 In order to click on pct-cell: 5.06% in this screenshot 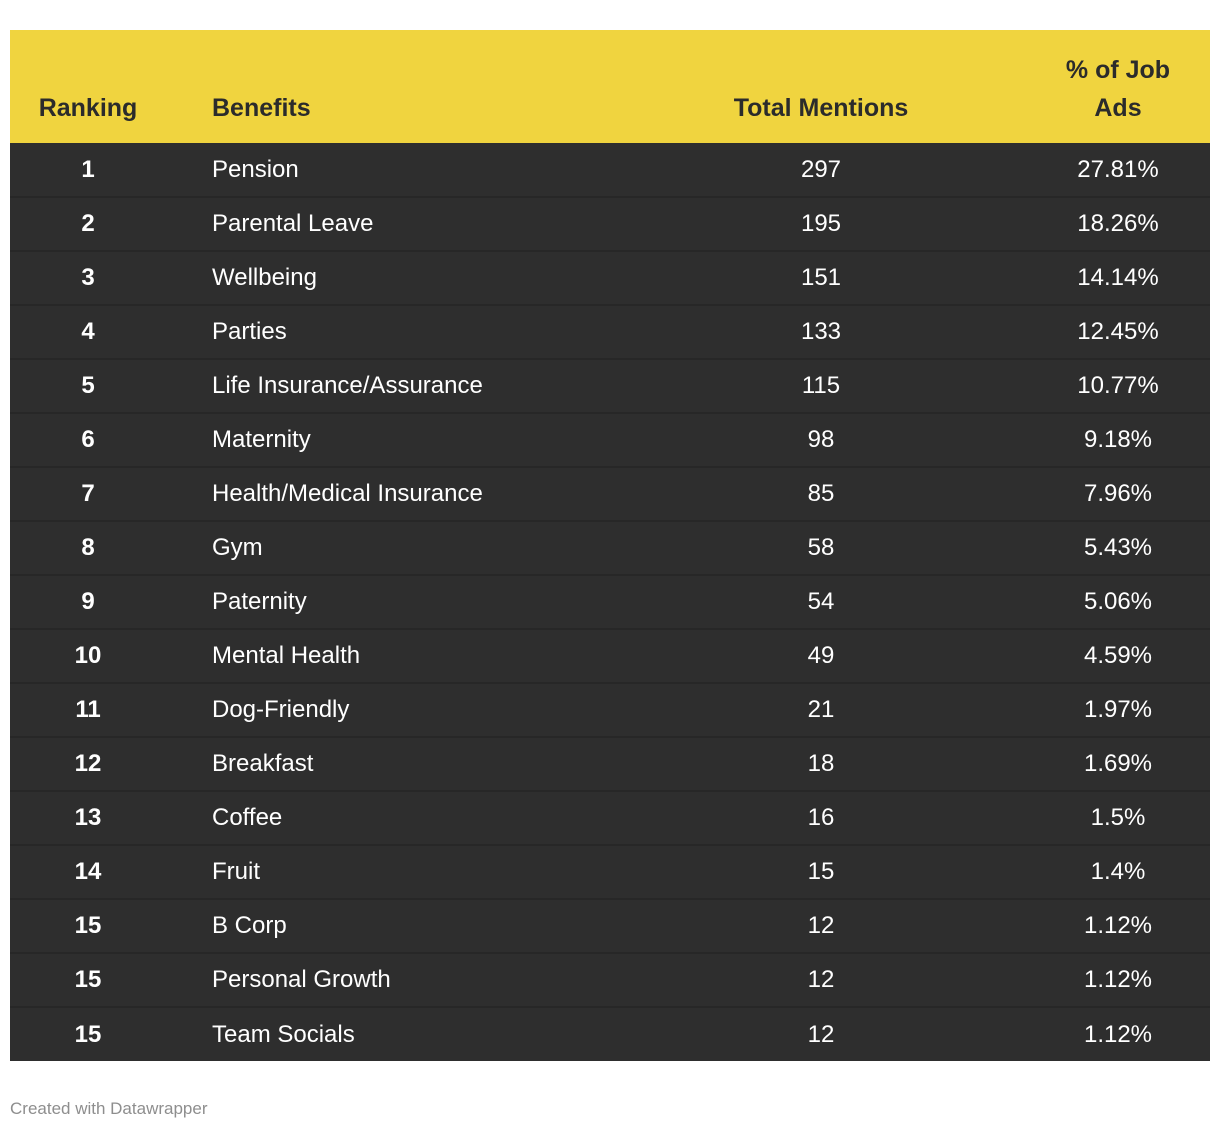, I will do `click(1118, 601)`.